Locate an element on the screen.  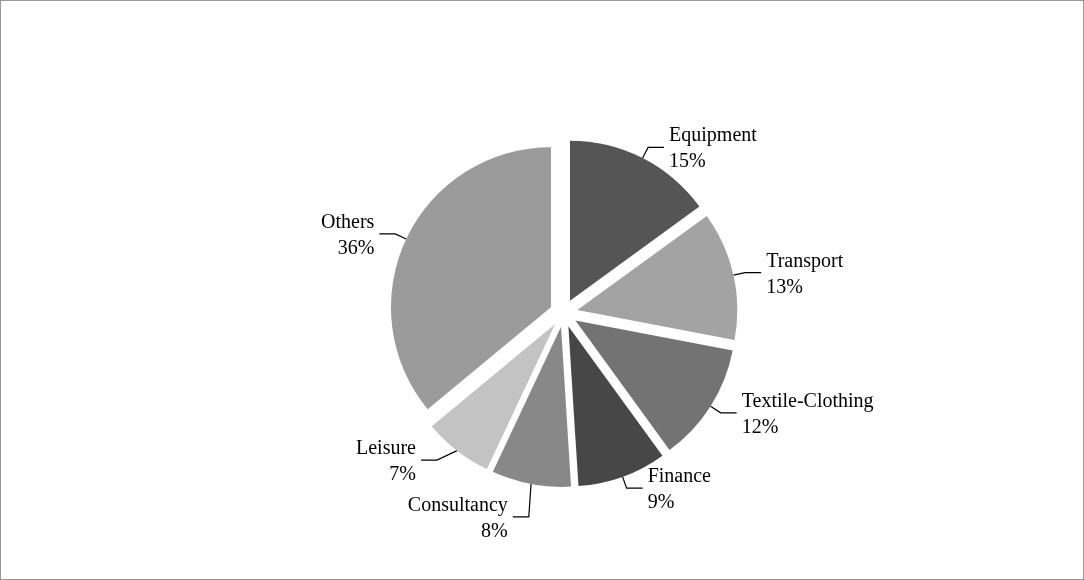
data-label: 13% is located at coordinates (784, 285).